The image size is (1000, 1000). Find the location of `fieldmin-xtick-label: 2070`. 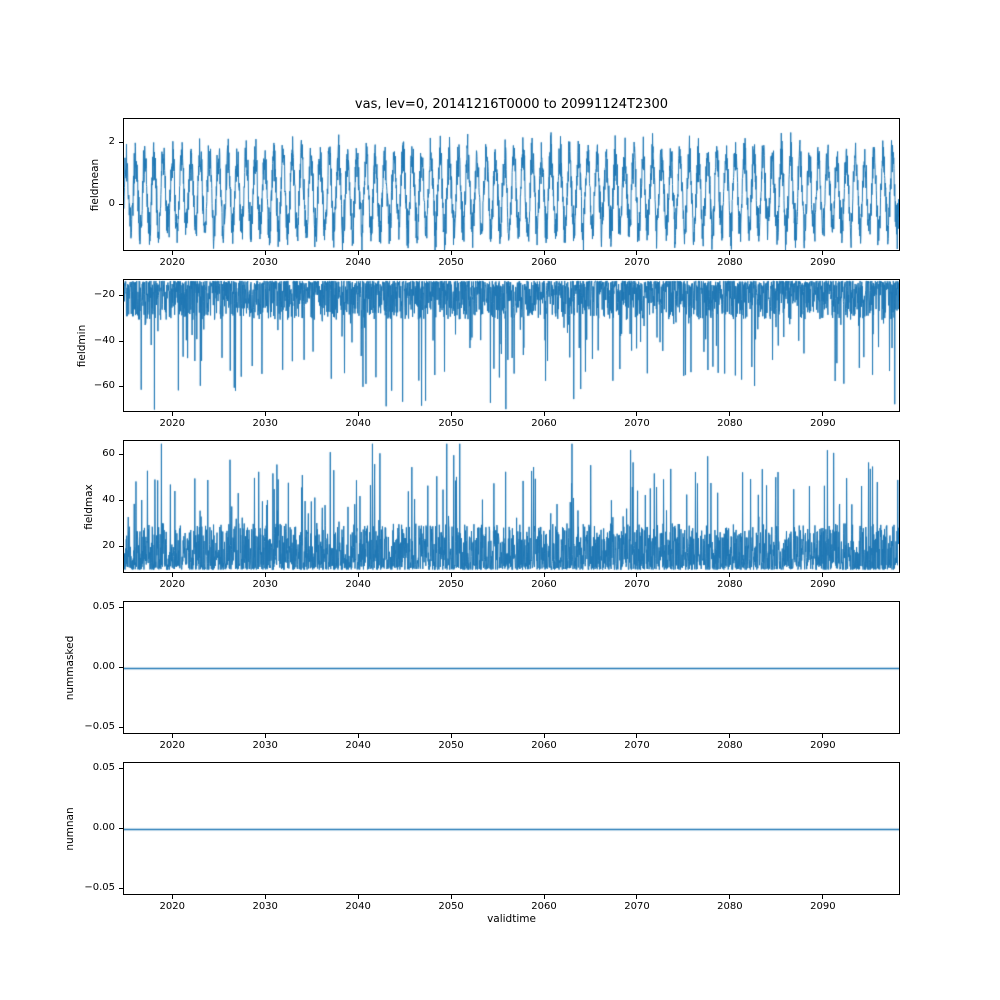

fieldmin-xtick-label: 2070 is located at coordinates (637, 423).